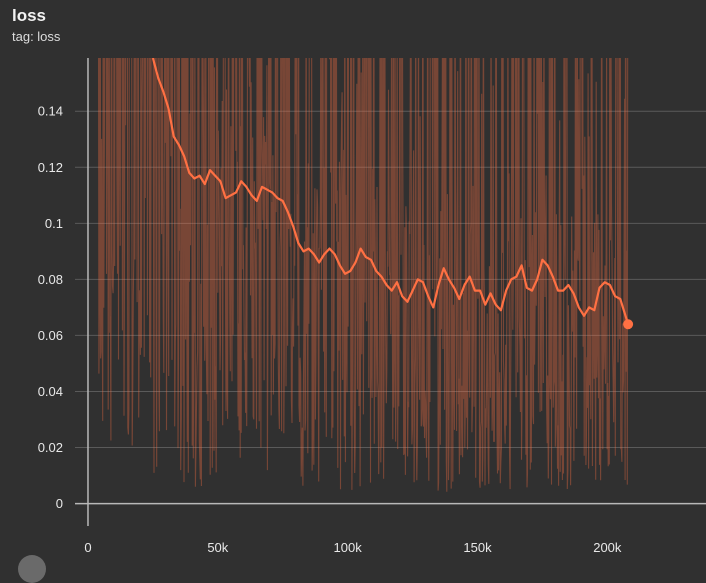 The width and height of the screenshot is (706, 583). I want to click on y-tick-label: 0.02, so click(50, 447).